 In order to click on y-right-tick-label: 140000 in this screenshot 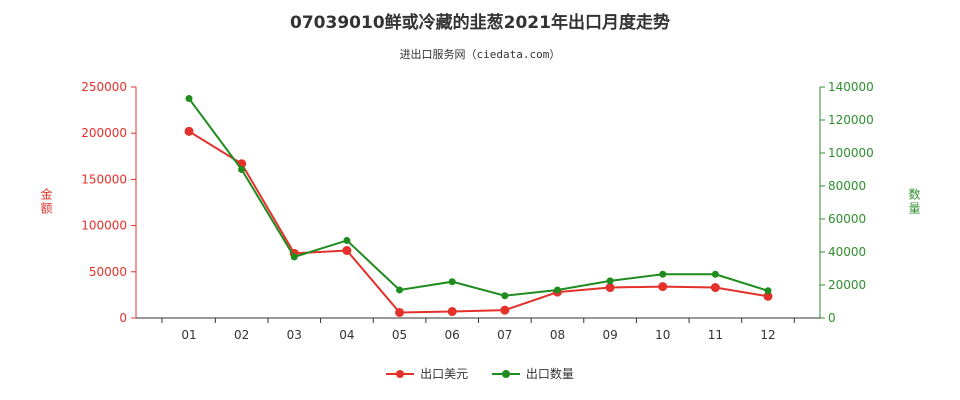, I will do `click(851, 87)`.